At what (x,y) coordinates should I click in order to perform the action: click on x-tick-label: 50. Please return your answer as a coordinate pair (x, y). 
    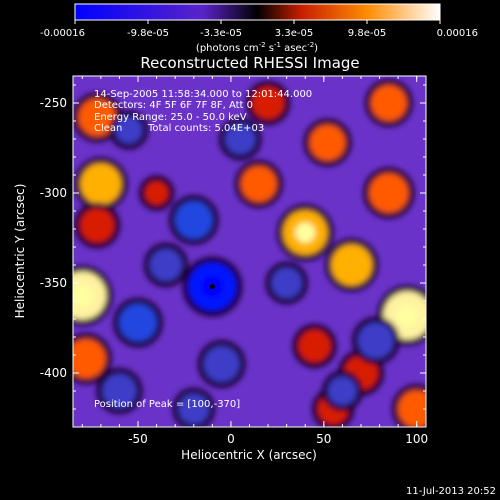
    Looking at the image, I should click on (323, 439).